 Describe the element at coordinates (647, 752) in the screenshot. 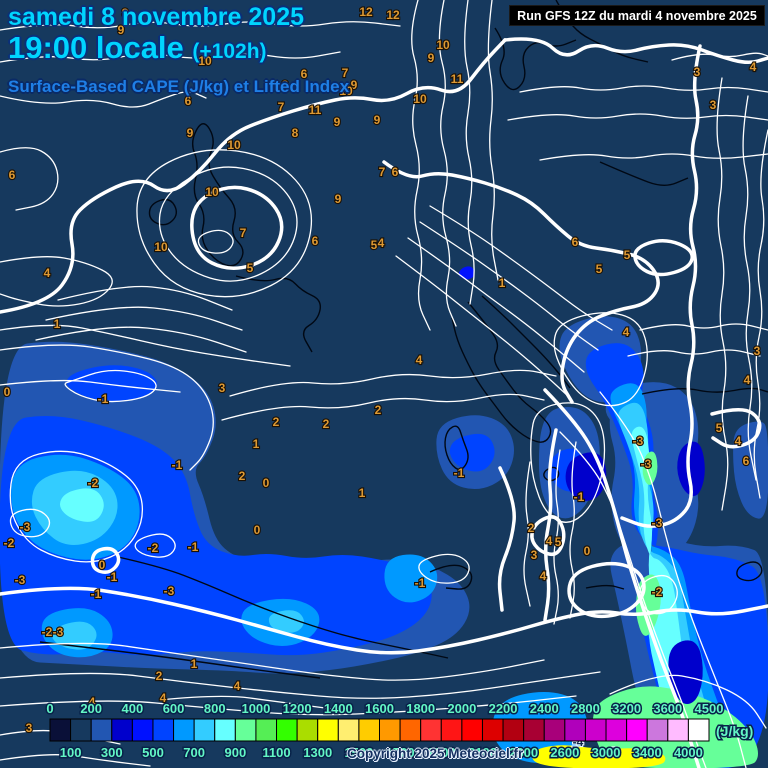

I see `scale-tick-label: 3400` at that location.